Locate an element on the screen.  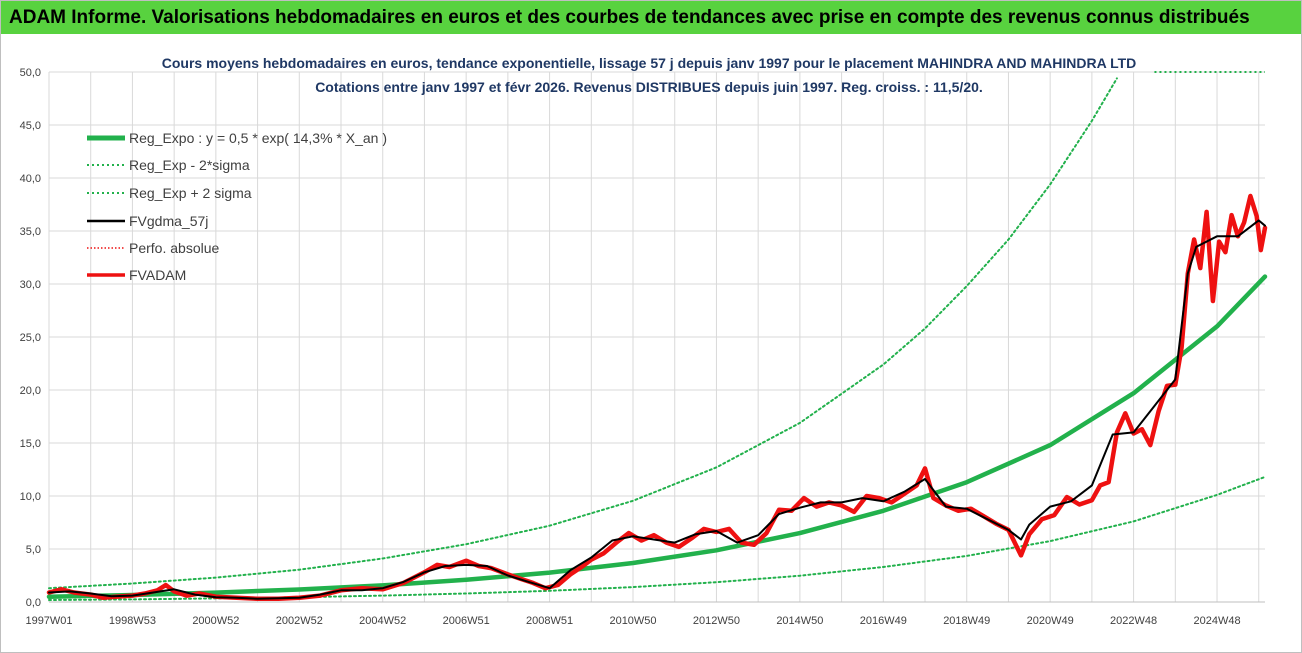
x-tick-label: 2014W50 is located at coordinates (799, 621).